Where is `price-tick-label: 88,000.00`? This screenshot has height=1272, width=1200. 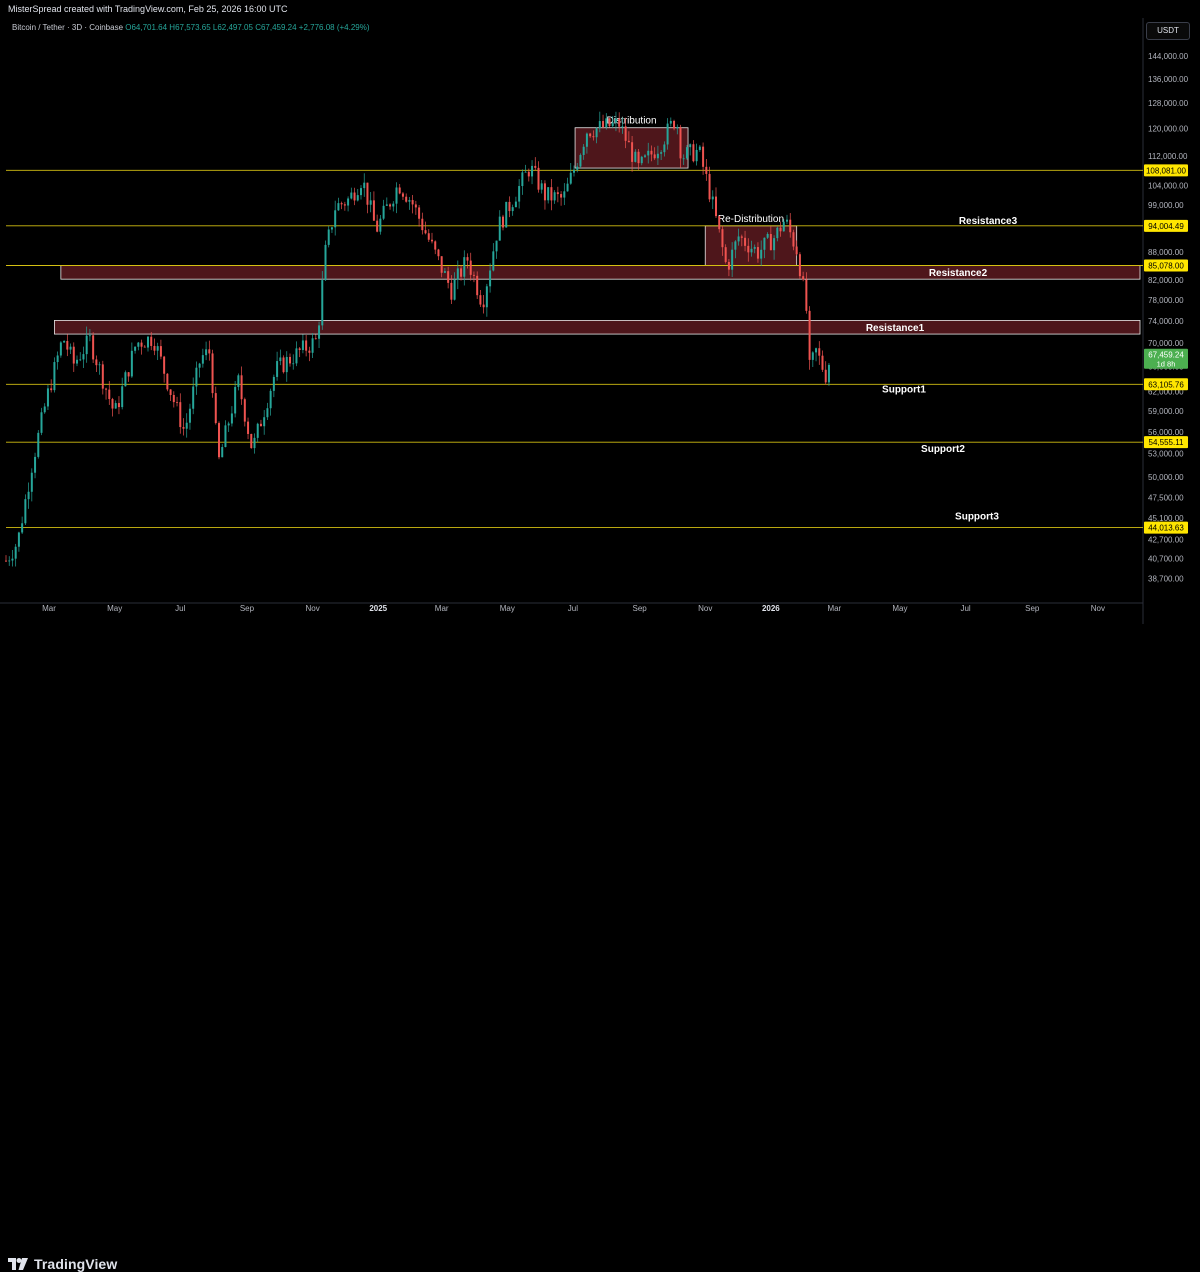
price-tick-label: 88,000.00 is located at coordinates (1166, 252).